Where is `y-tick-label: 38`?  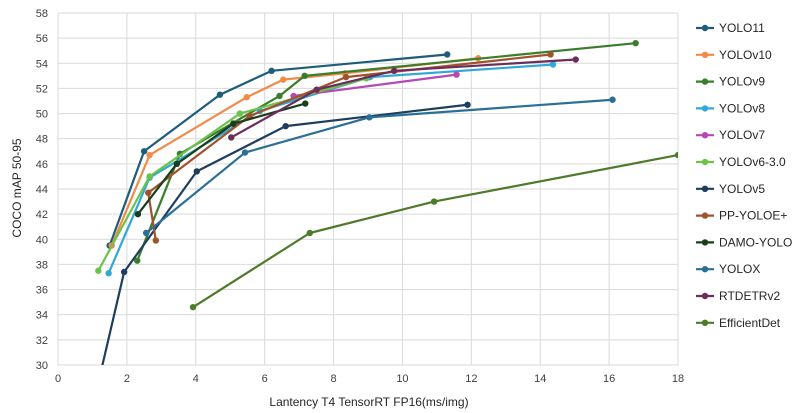 y-tick-label: 38 is located at coordinates (42, 265).